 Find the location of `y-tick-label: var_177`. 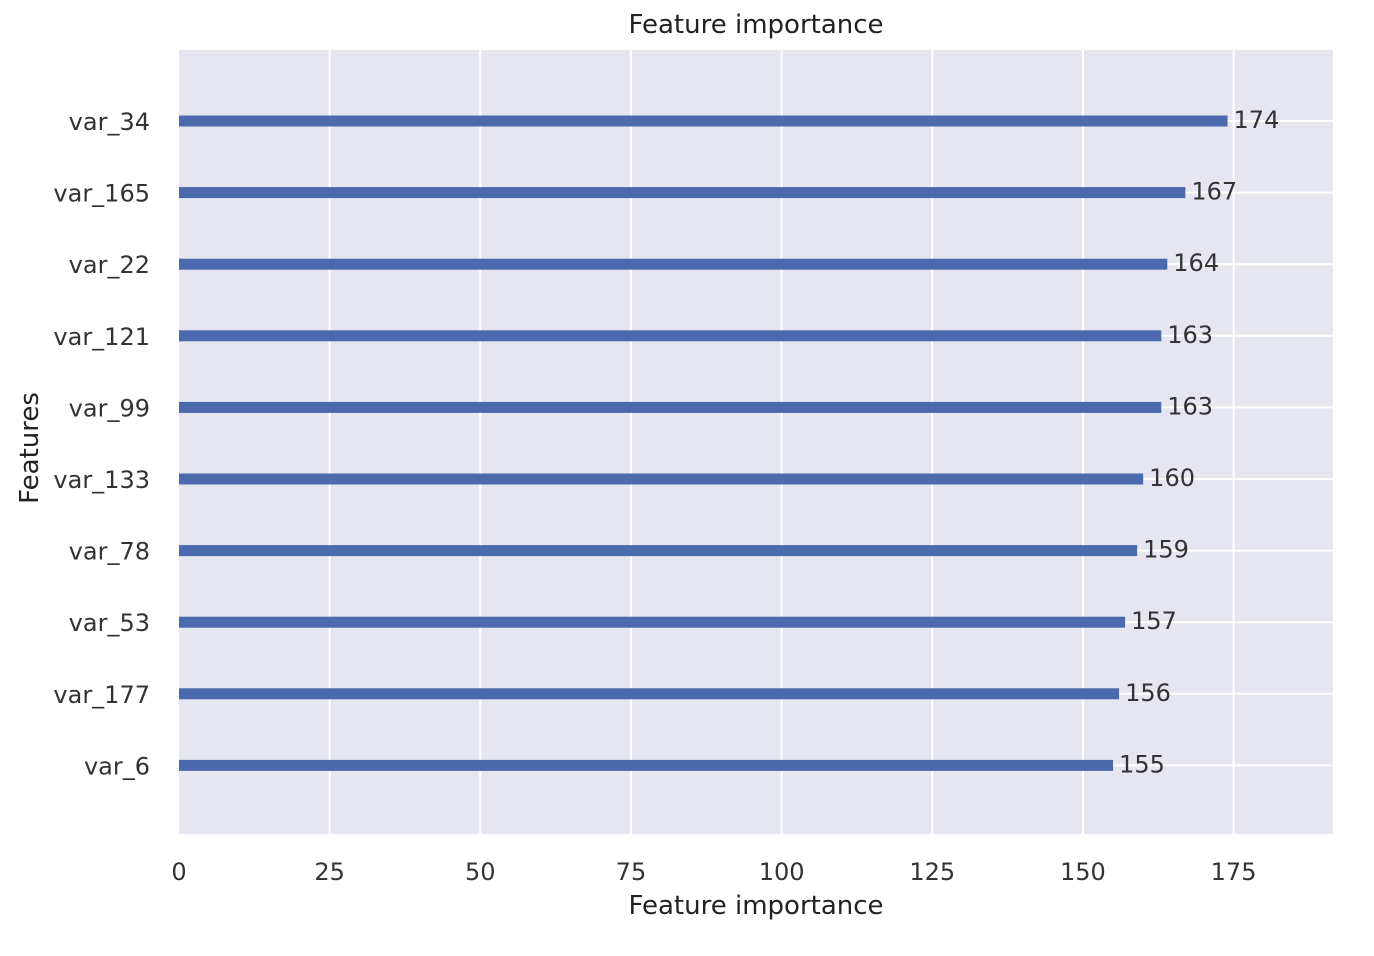

y-tick-label: var_177 is located at coordinates (101, 695).